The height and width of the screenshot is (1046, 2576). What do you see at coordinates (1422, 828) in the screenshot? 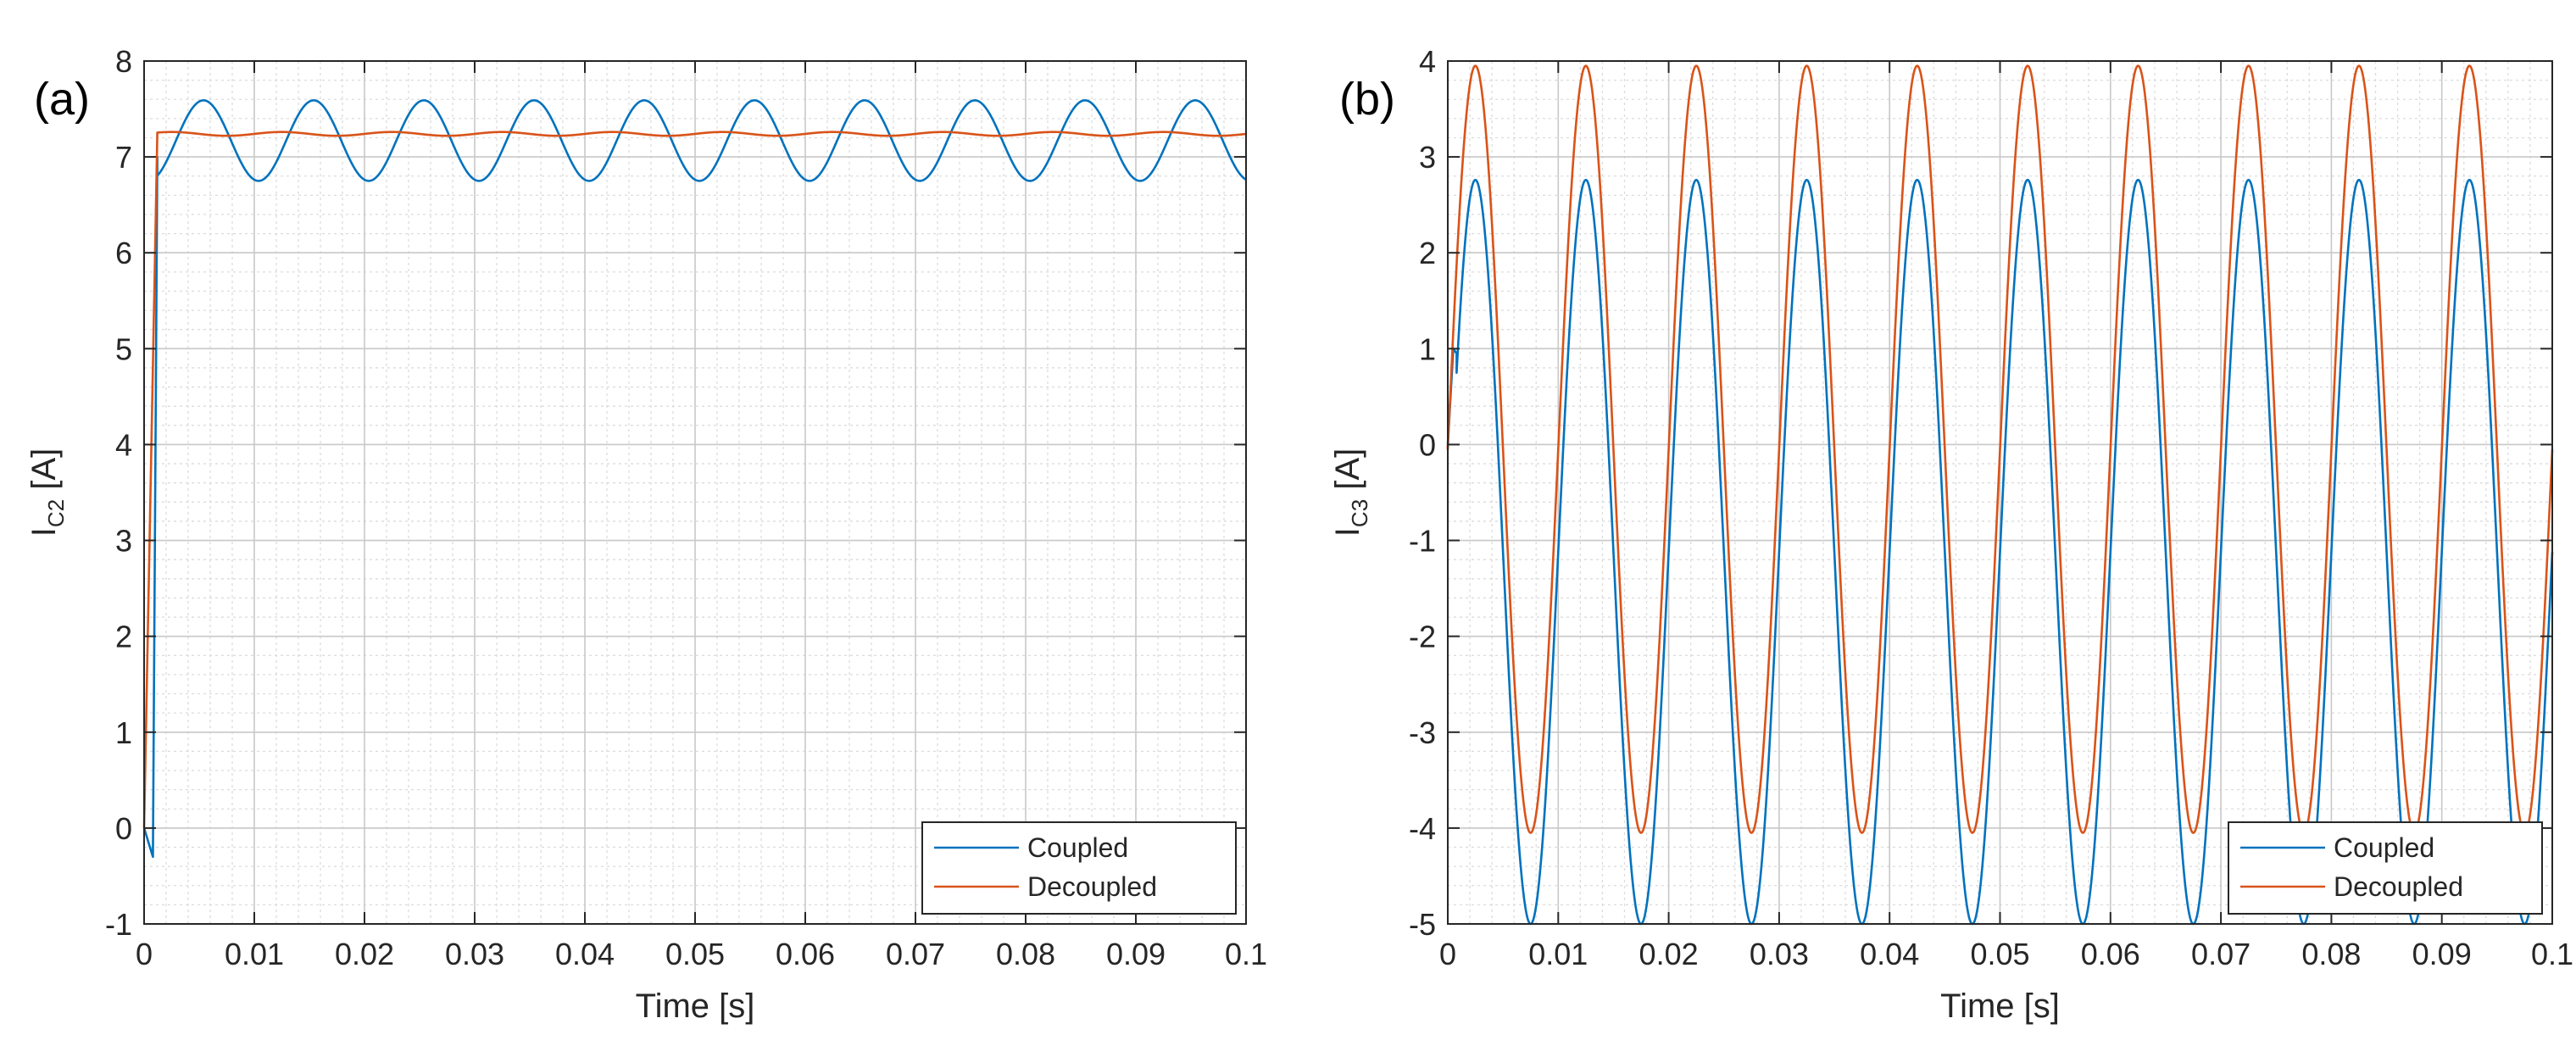
I see `y-tick-label: -4` at bounding box center [1422, 828].